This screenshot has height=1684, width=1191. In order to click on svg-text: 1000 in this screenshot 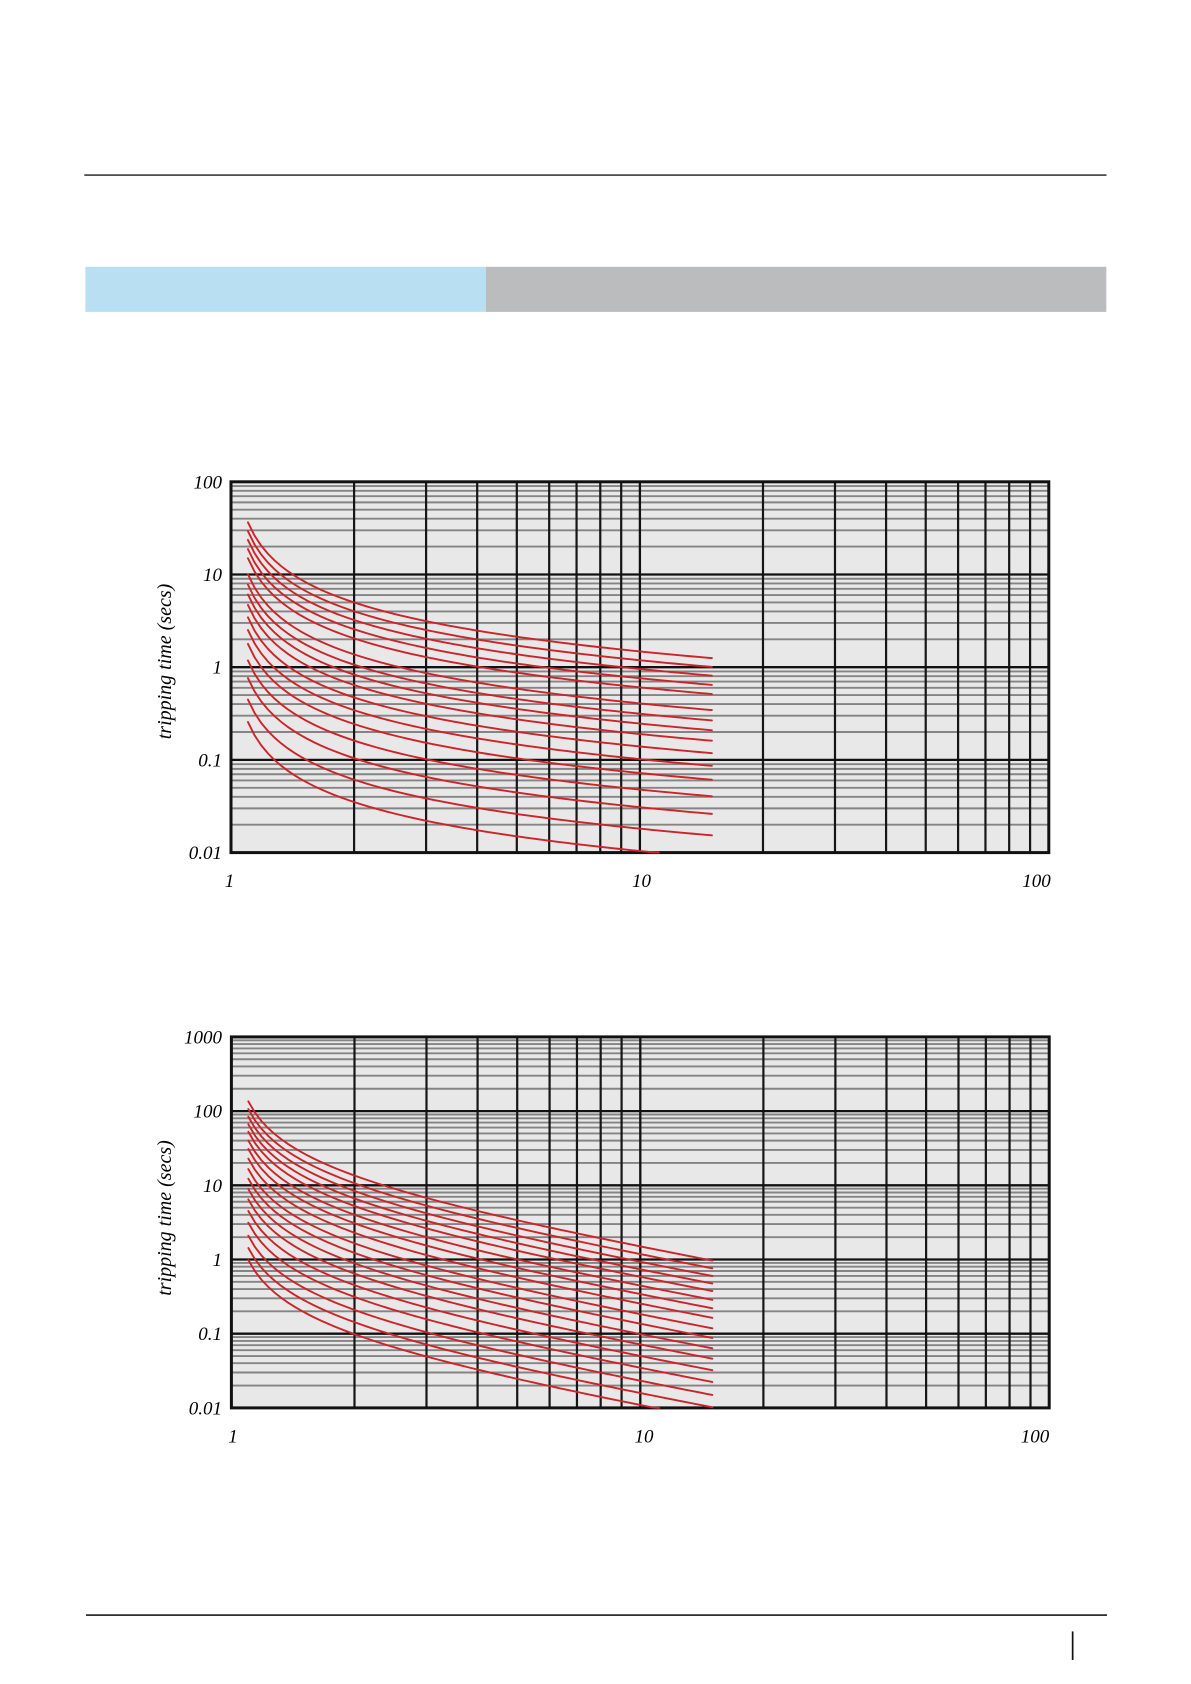, I will do `click(203, 1037)`.